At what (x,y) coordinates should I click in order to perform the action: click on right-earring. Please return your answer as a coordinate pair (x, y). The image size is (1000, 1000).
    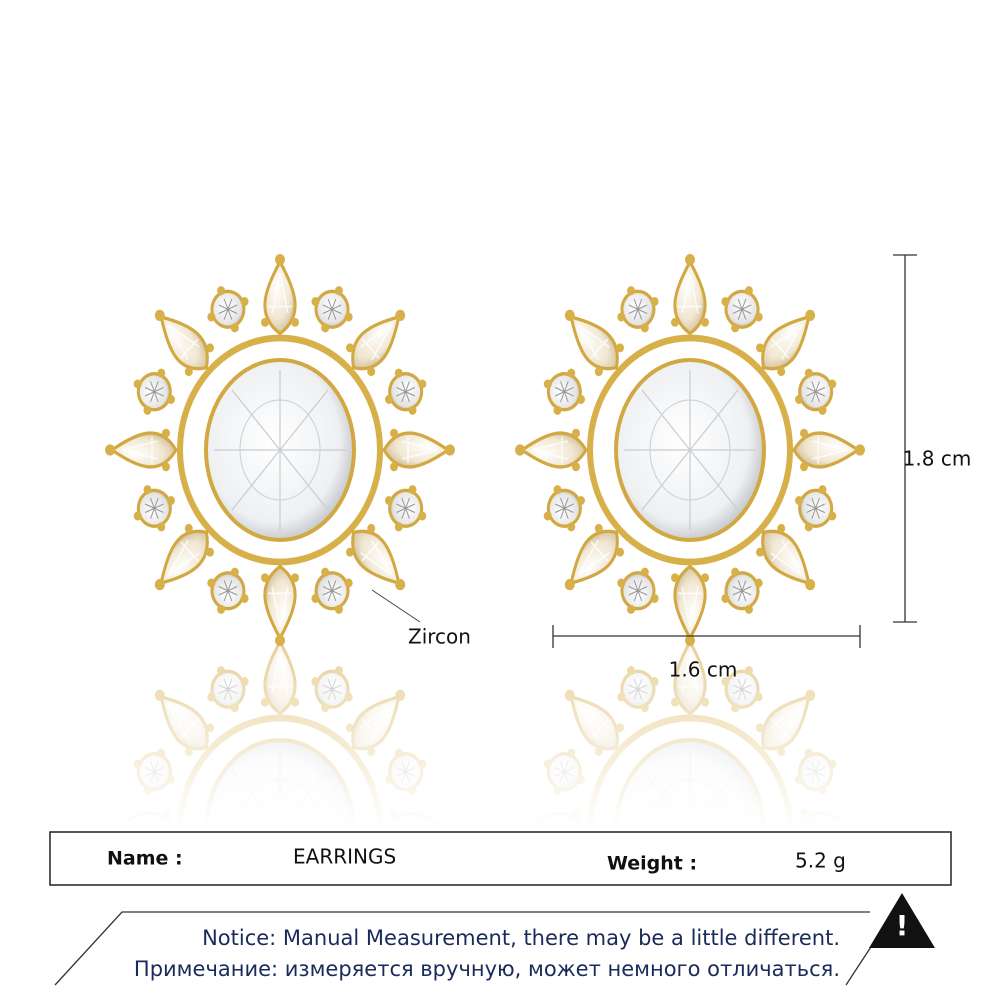
    Looking at the image, I should click on (690, 450).